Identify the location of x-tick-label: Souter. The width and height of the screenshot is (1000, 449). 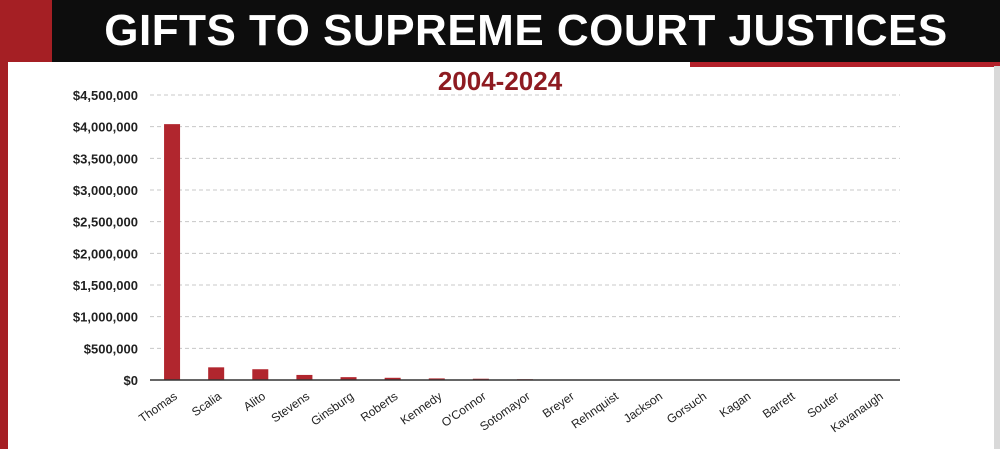
(823, 405).